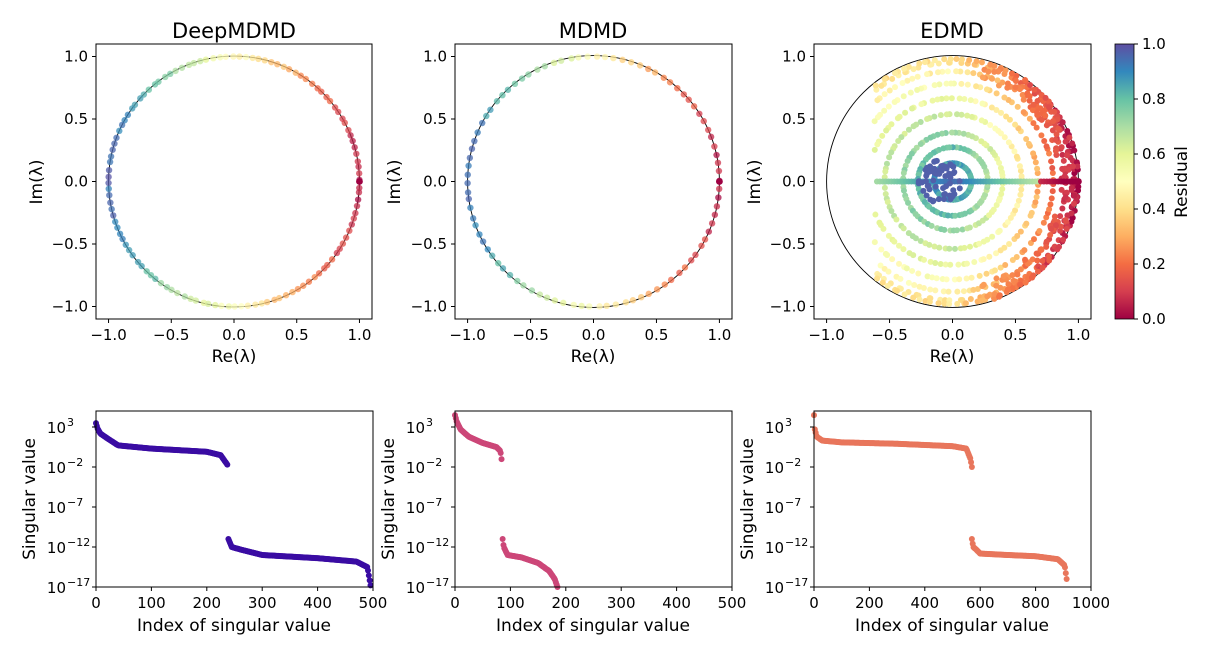 The image size is (1210, 655). What do you see at coordinates (234, 335) in the screenshot?
I see `x-tick-label: 0.0` at bounding box center [234, 335].